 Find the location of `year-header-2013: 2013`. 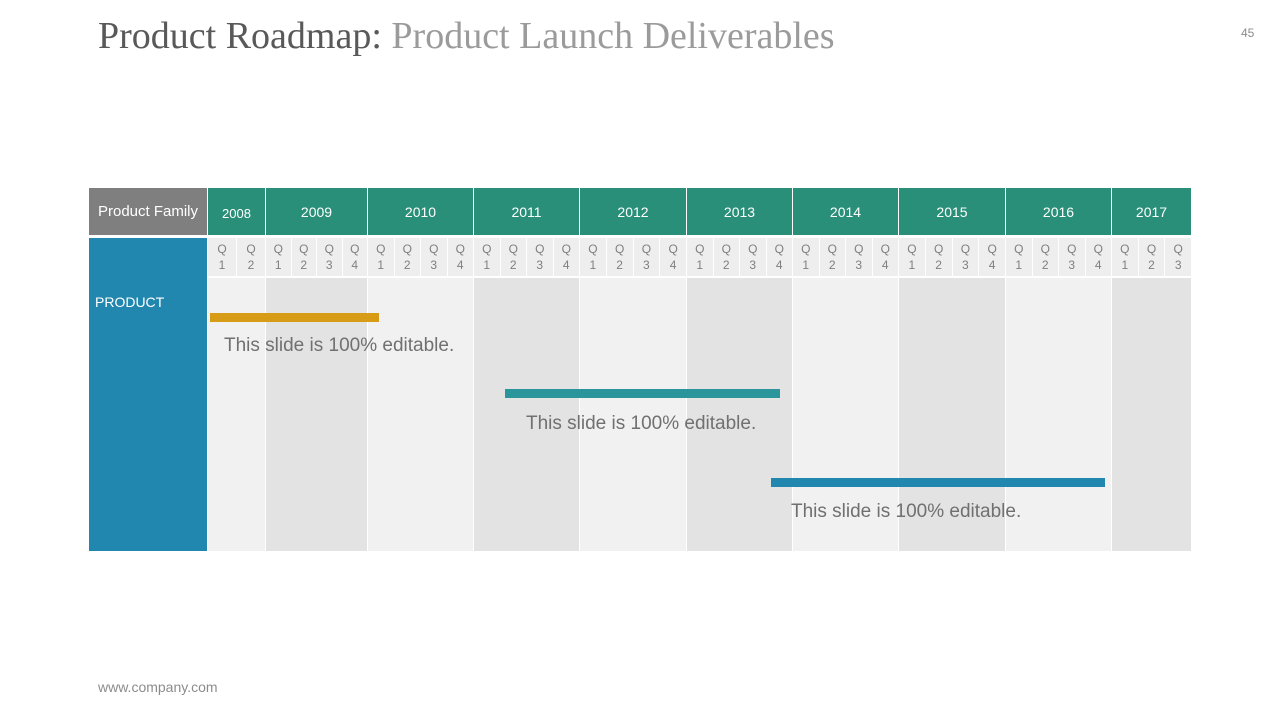

year-header-2013: 2013 is located at coordinates (740, 211).